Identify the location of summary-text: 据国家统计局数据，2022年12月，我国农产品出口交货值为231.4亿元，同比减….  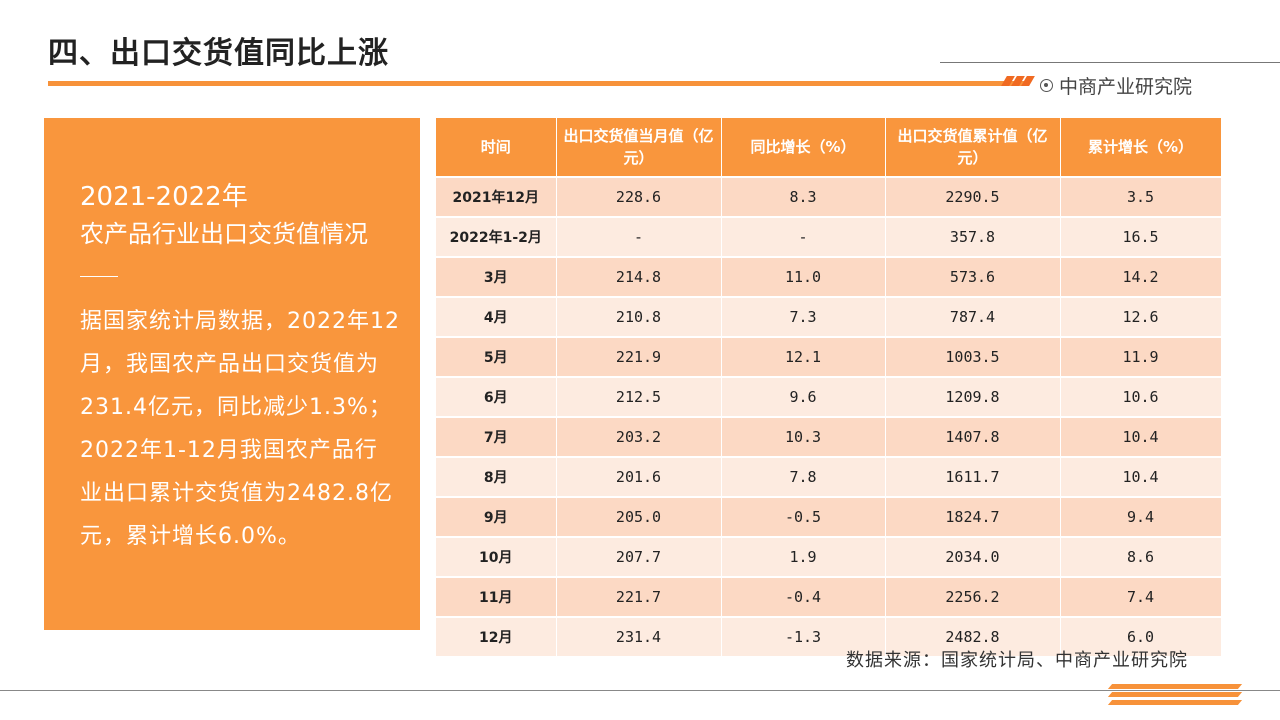
(240, 429).